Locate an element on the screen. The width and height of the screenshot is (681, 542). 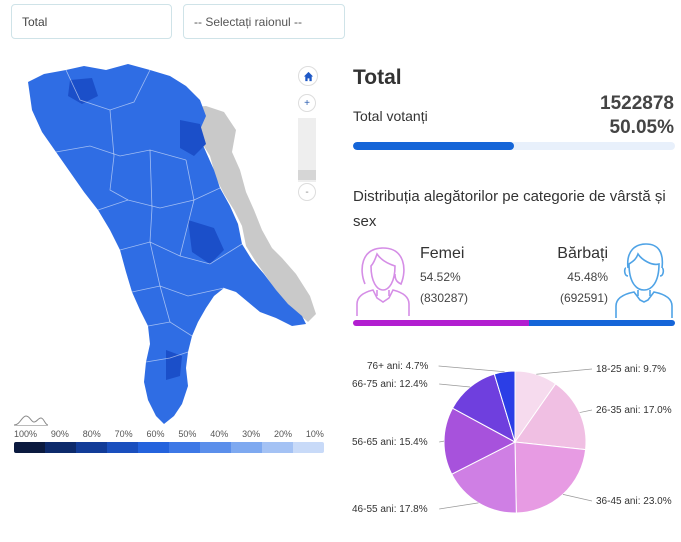
pie-slice-36-45-ani is located at coordinates (550, 477).